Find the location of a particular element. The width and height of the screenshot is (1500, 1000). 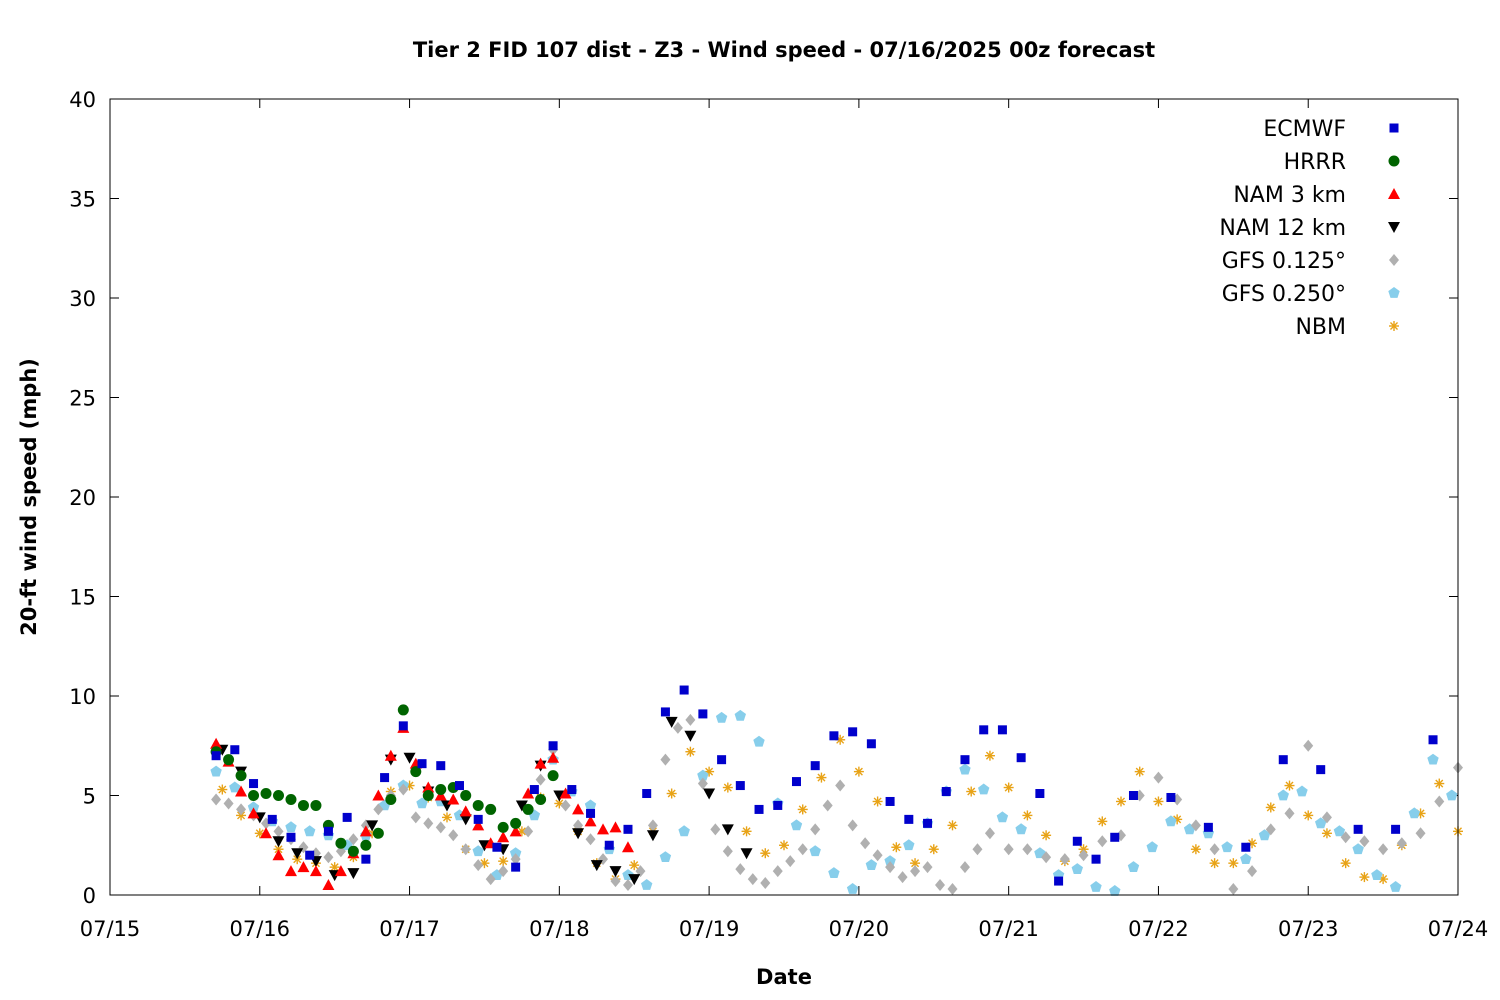

y-tick-label: 40 is located at coordinates (82, 100).